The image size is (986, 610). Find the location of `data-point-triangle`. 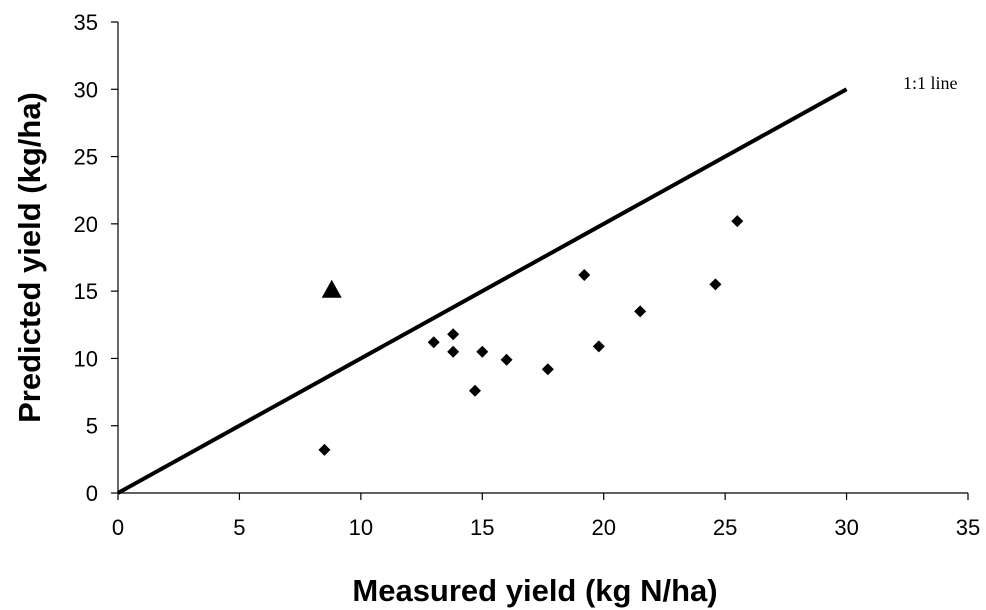

data-point-triangle is located at coordinates (331, 288).